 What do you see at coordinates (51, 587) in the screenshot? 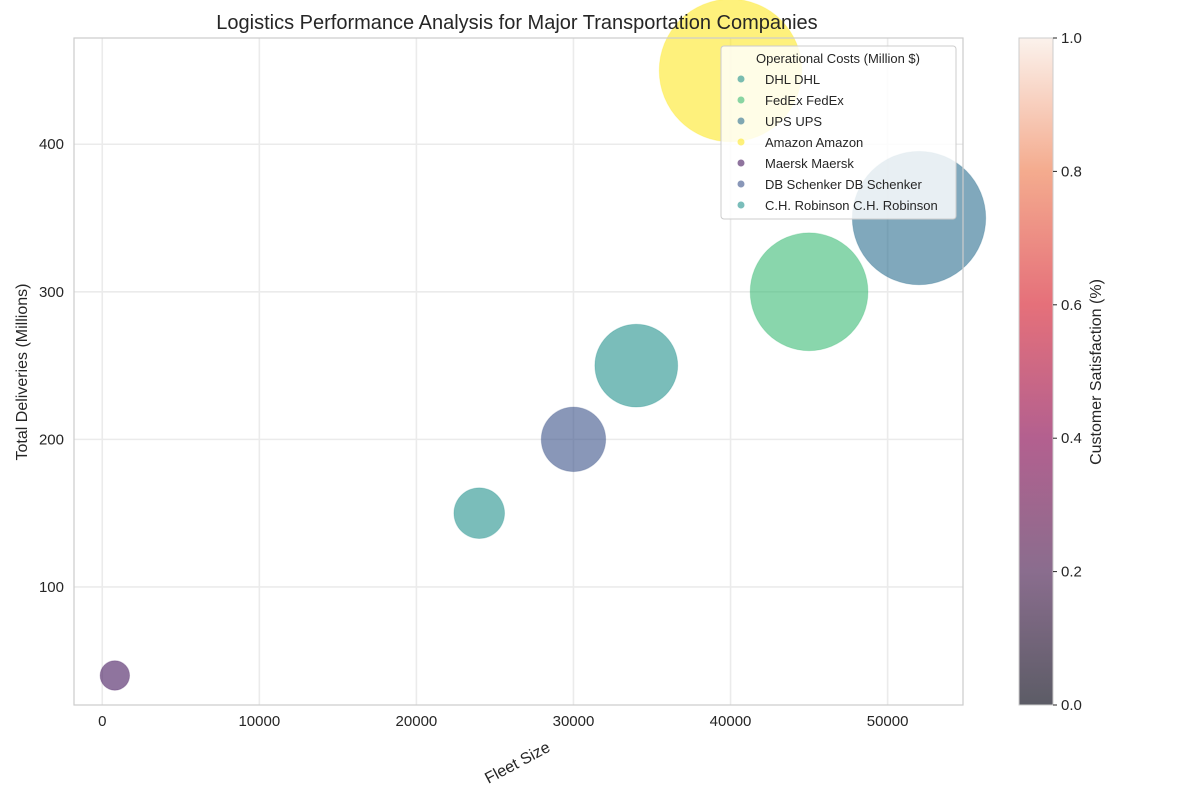
I see `y-tick-label: 100` at bounding box center [51, 587].